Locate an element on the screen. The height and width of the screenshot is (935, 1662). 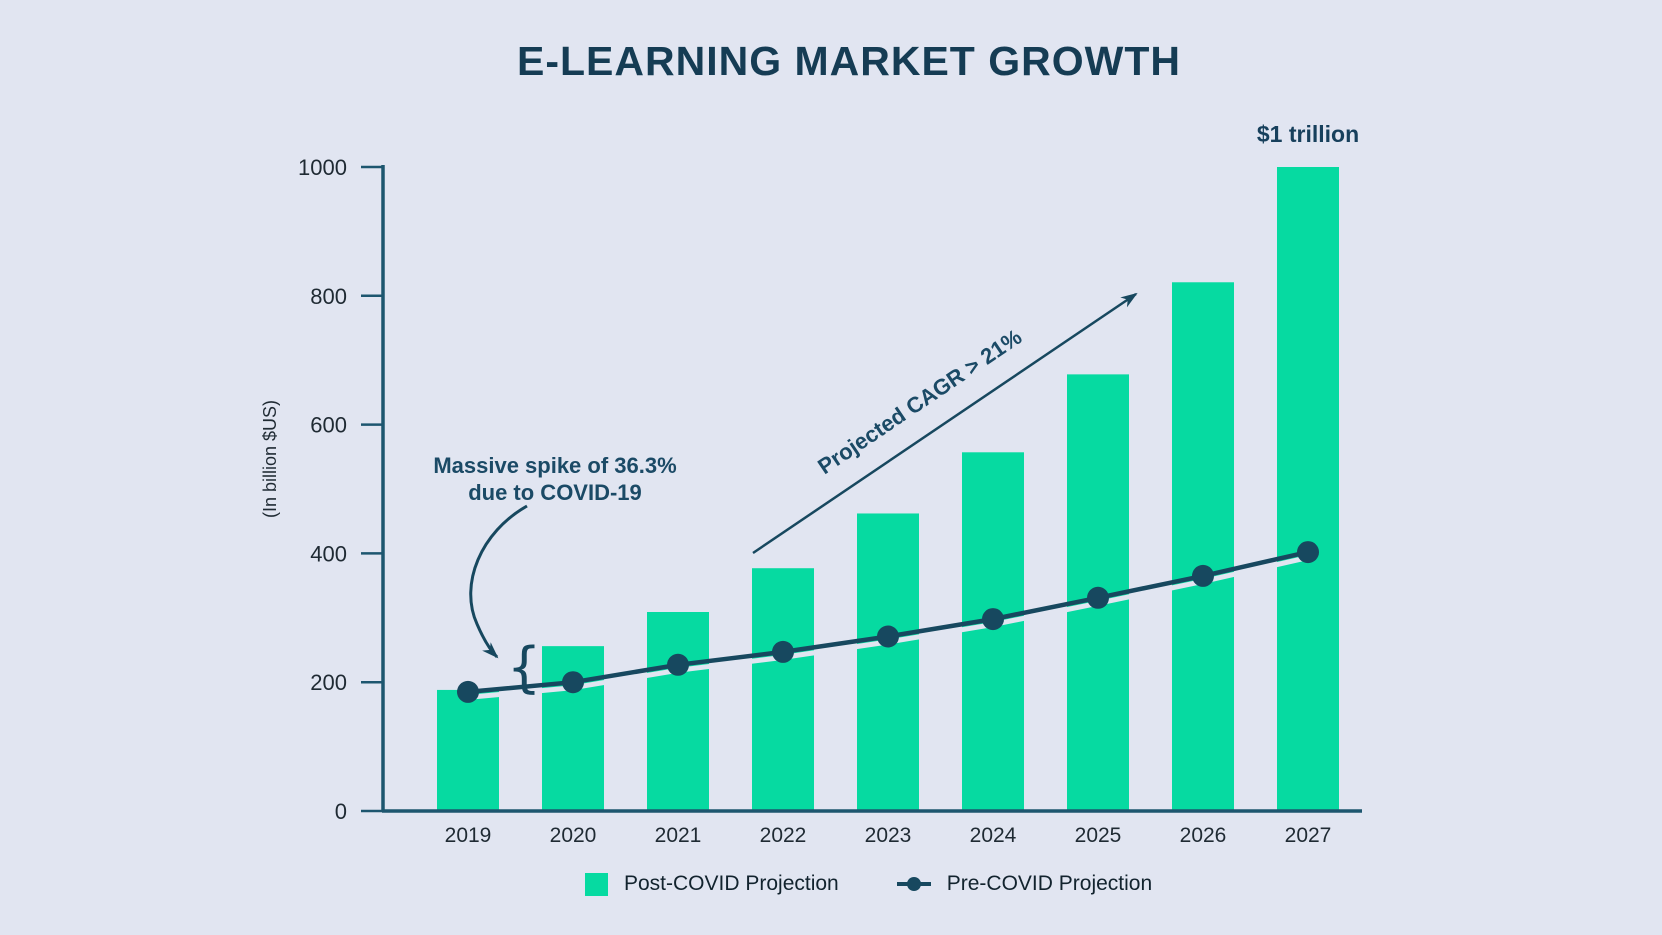
spike-arrow is located at coordinates (498, 581).